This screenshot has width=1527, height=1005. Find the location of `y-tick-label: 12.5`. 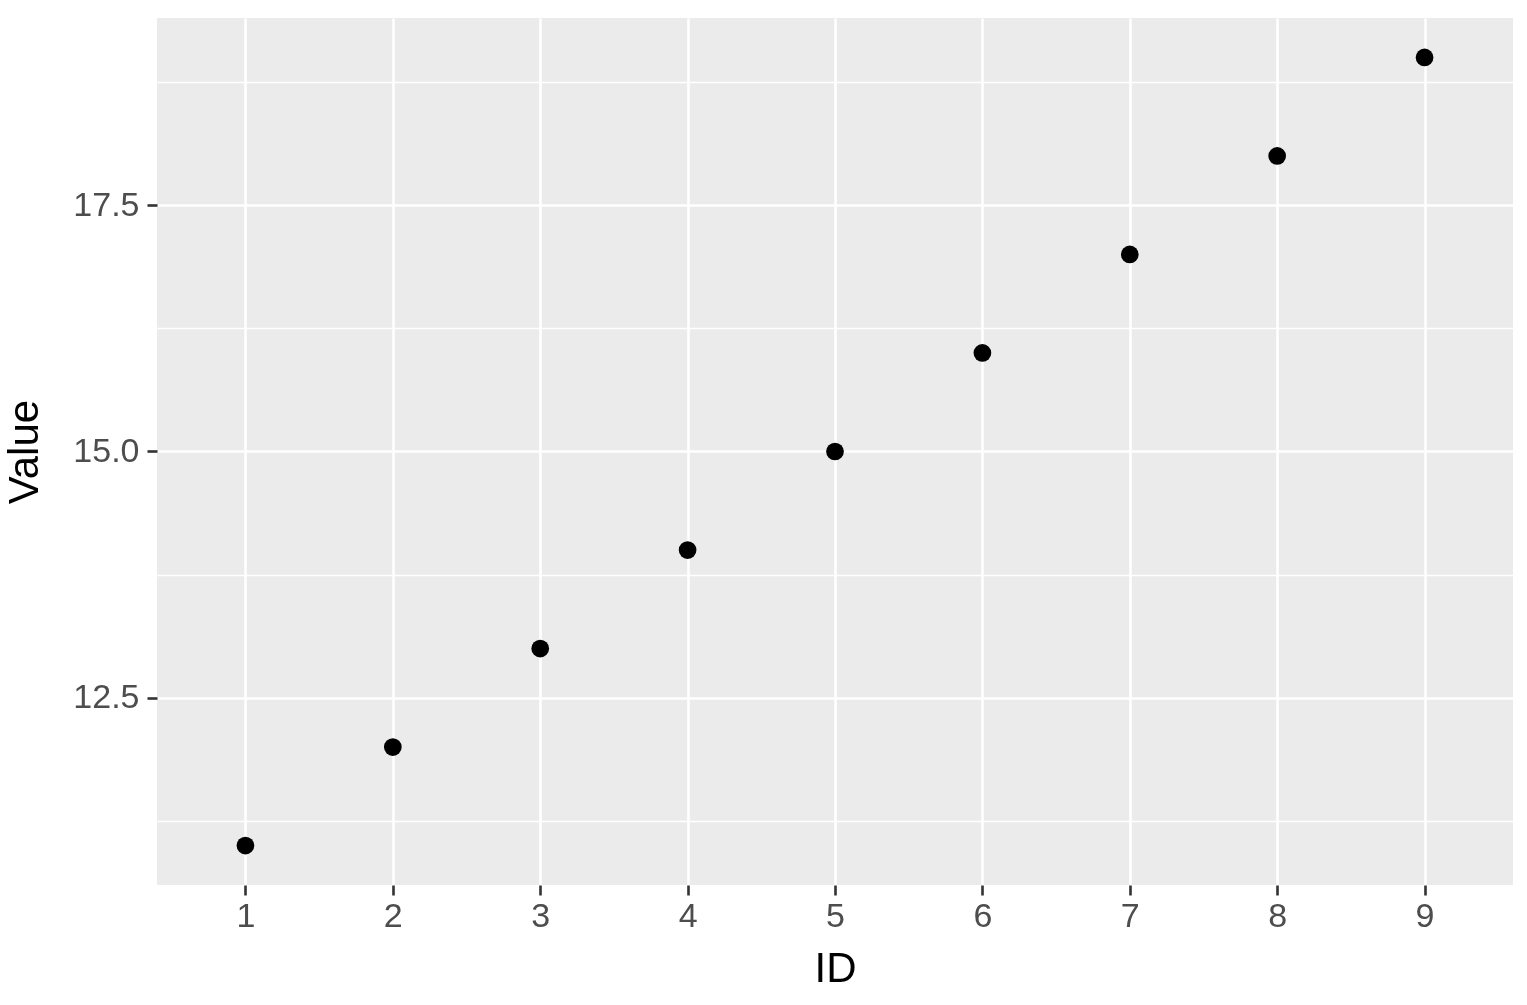

y-tick-label: 12.5 is located at coordinates (106, 696).